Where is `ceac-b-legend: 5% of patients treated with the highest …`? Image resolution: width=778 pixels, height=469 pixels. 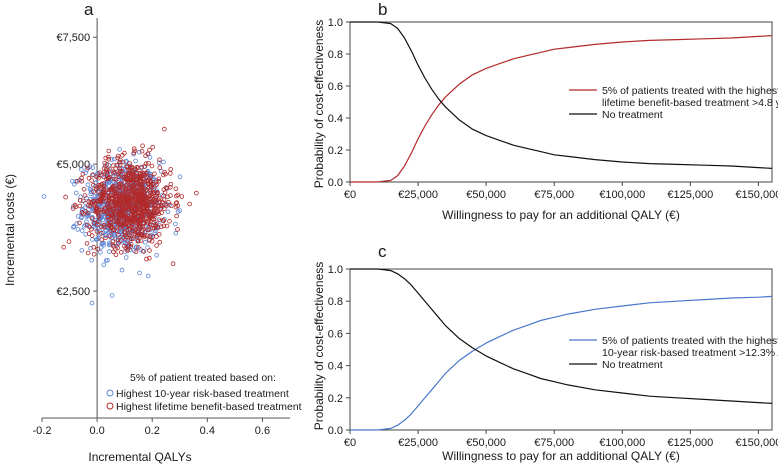
ceac-b-legend: 5% of patients treated with the highest … is located at coordinates (673, 103).